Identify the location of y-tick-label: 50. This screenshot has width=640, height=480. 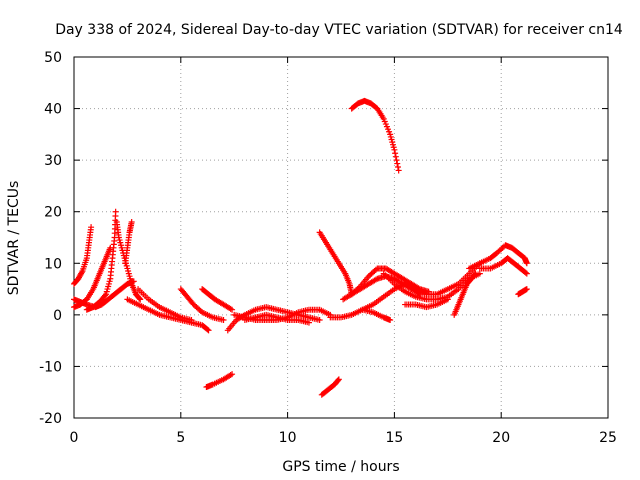
(53, 58).